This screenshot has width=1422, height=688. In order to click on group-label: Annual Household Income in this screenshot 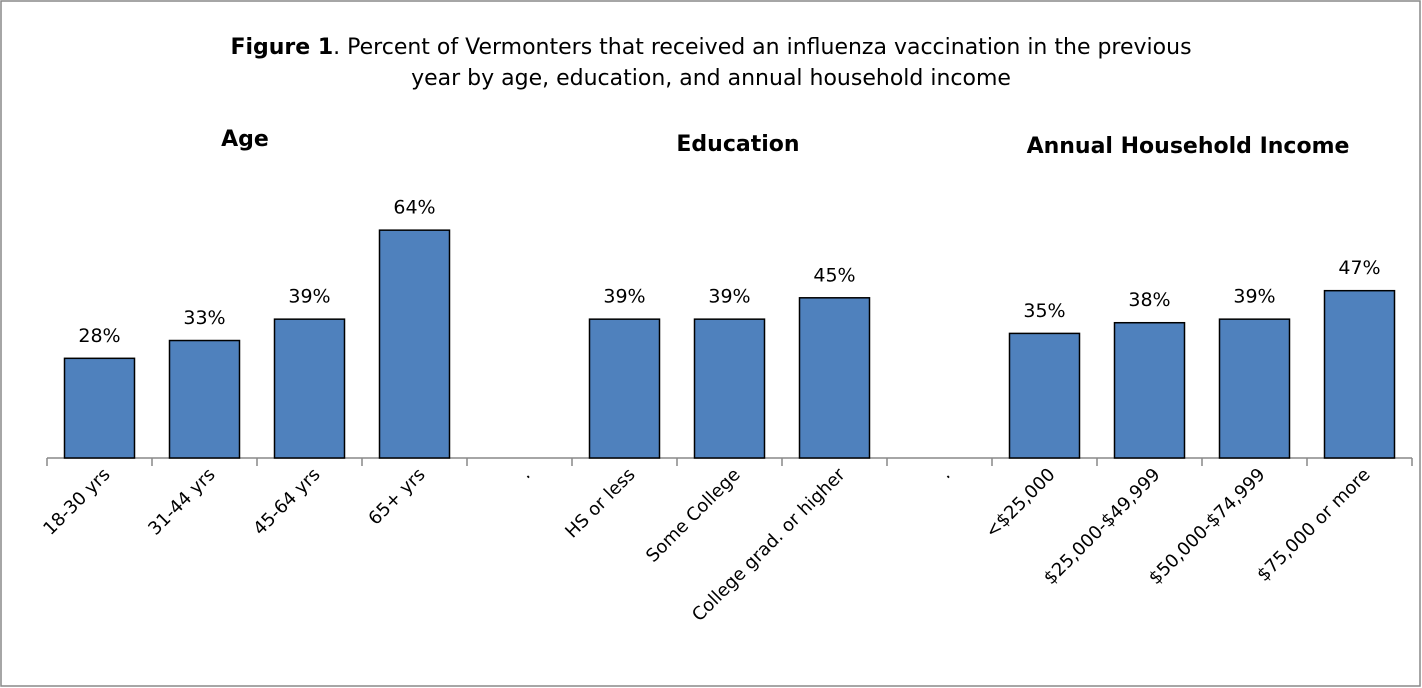, I will do `click(1188, 146)`.